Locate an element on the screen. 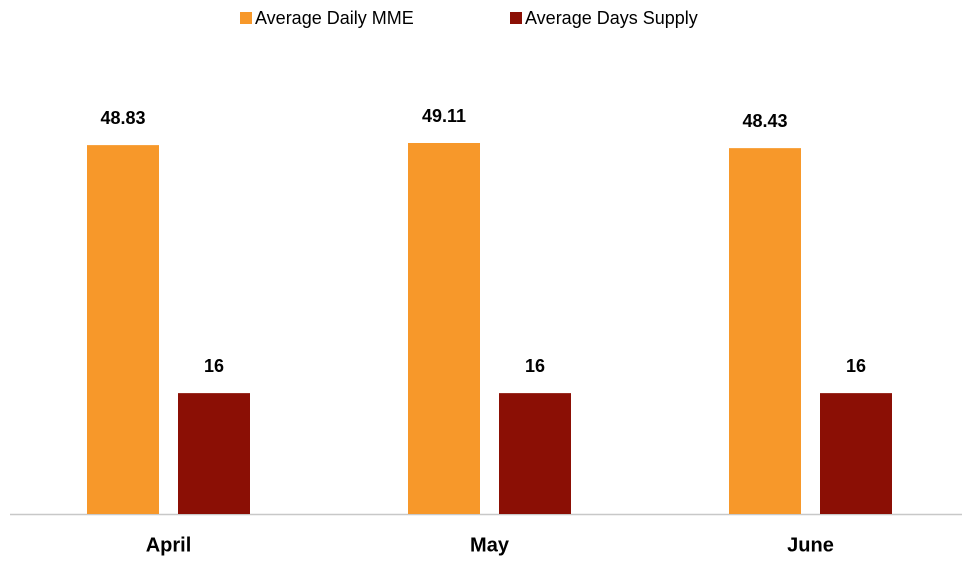  legend-text: Average Daily MME is located at coordinates (334, 18).